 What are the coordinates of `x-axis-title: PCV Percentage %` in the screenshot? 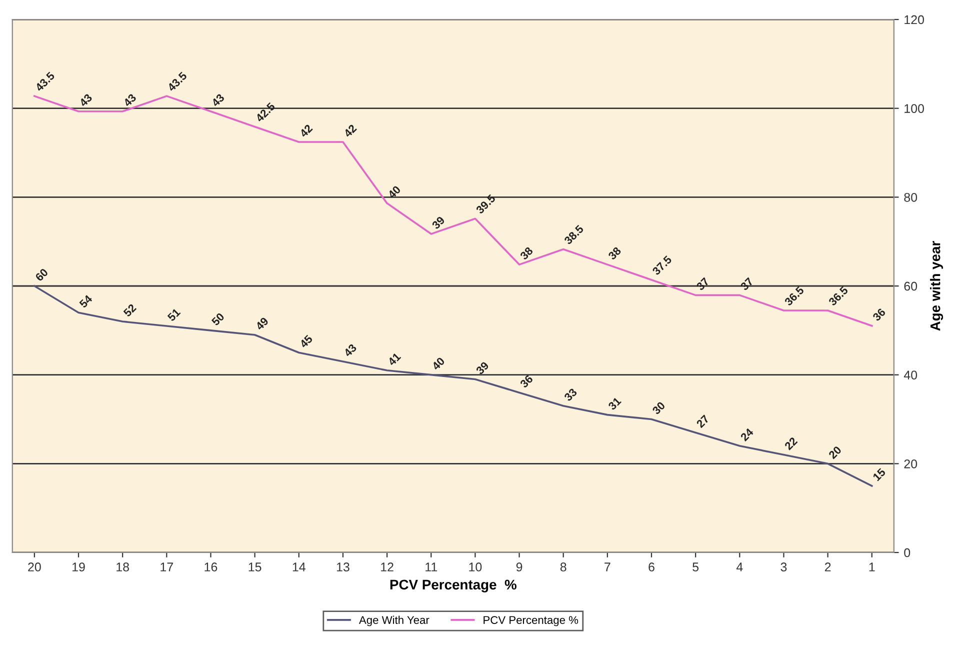 It's located at (453, 586).